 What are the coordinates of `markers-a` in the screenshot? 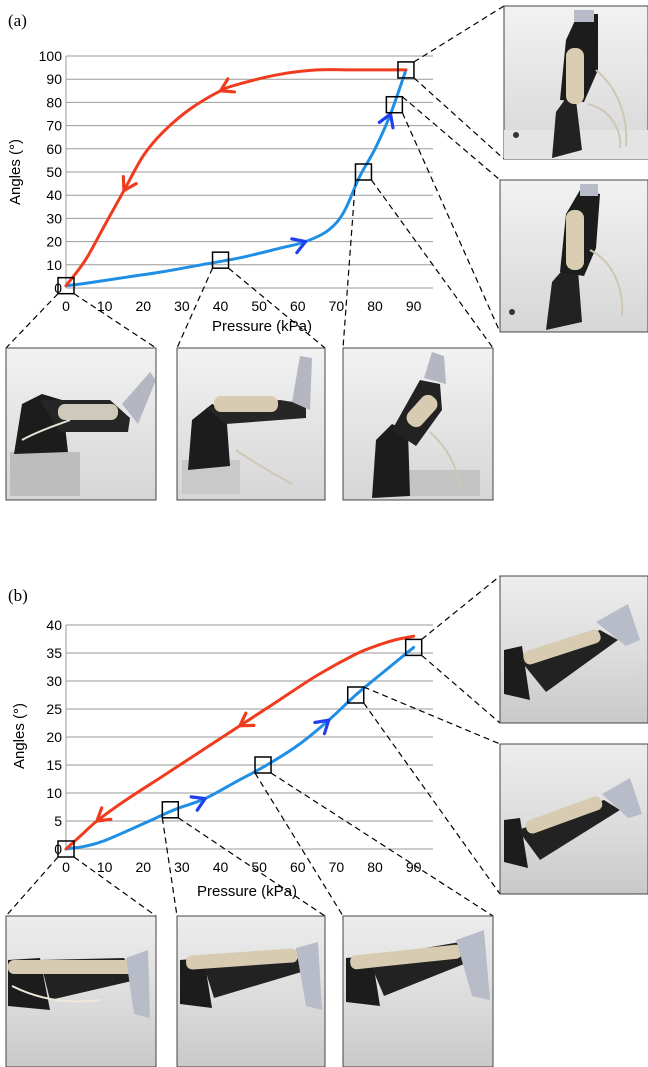 It's located at (236, 178).